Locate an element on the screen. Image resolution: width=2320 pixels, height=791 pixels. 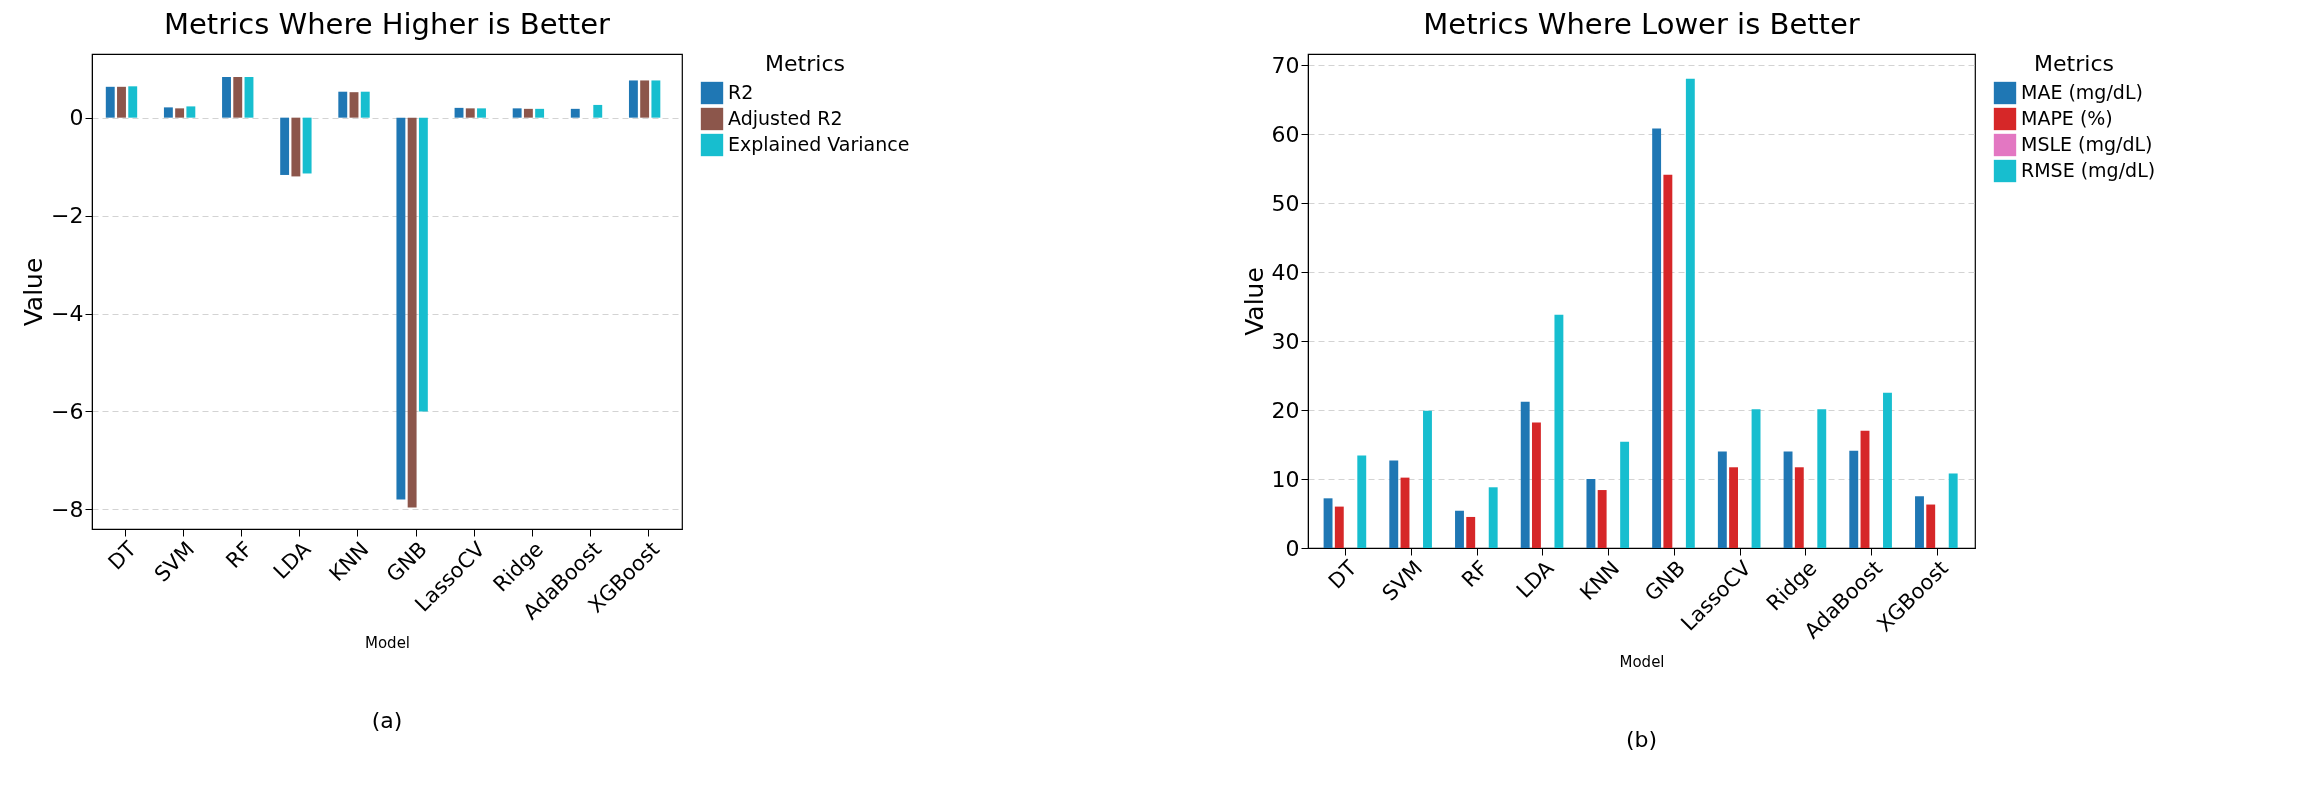
legend-label: Explained Variance is located at coordinates (819, 144).